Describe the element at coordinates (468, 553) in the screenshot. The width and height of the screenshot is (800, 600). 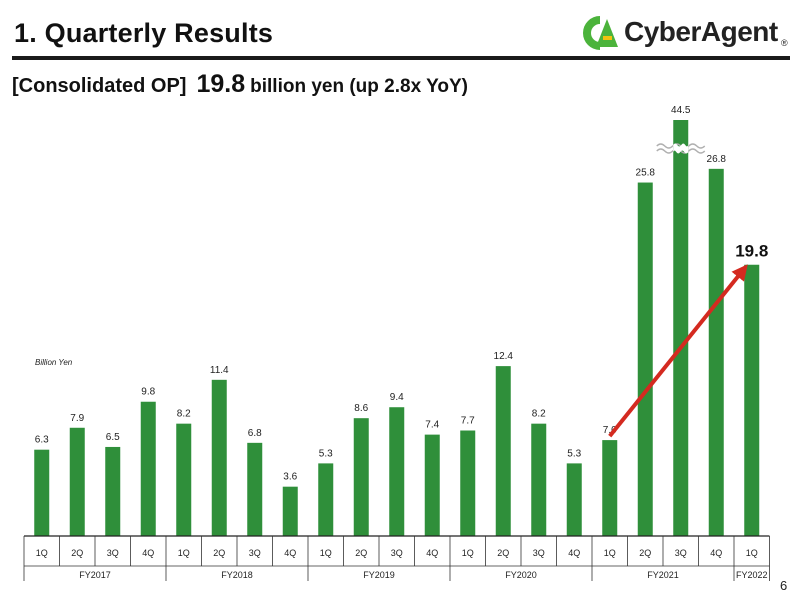
I see `quarter-tick-12: 1Q` at that location.